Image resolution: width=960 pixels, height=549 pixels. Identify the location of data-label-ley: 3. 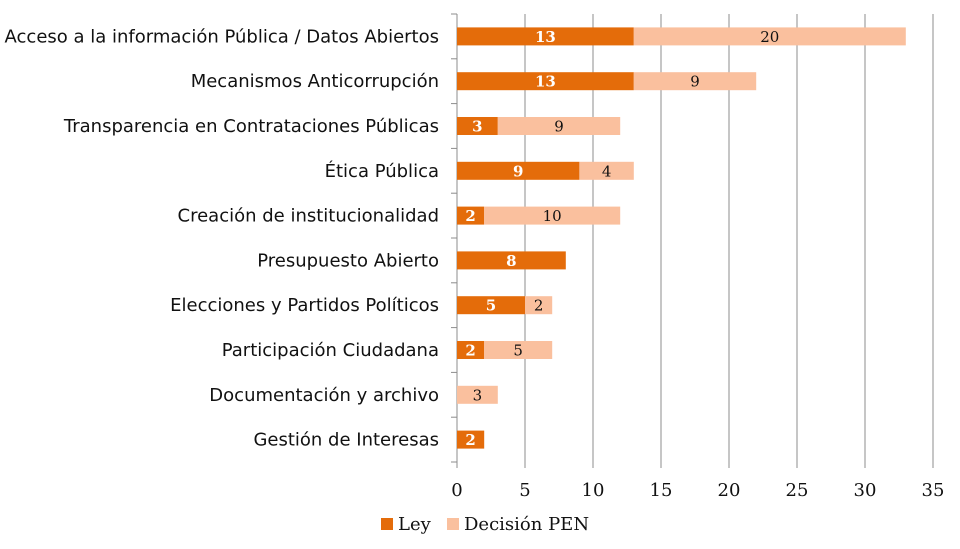
(477, 127).